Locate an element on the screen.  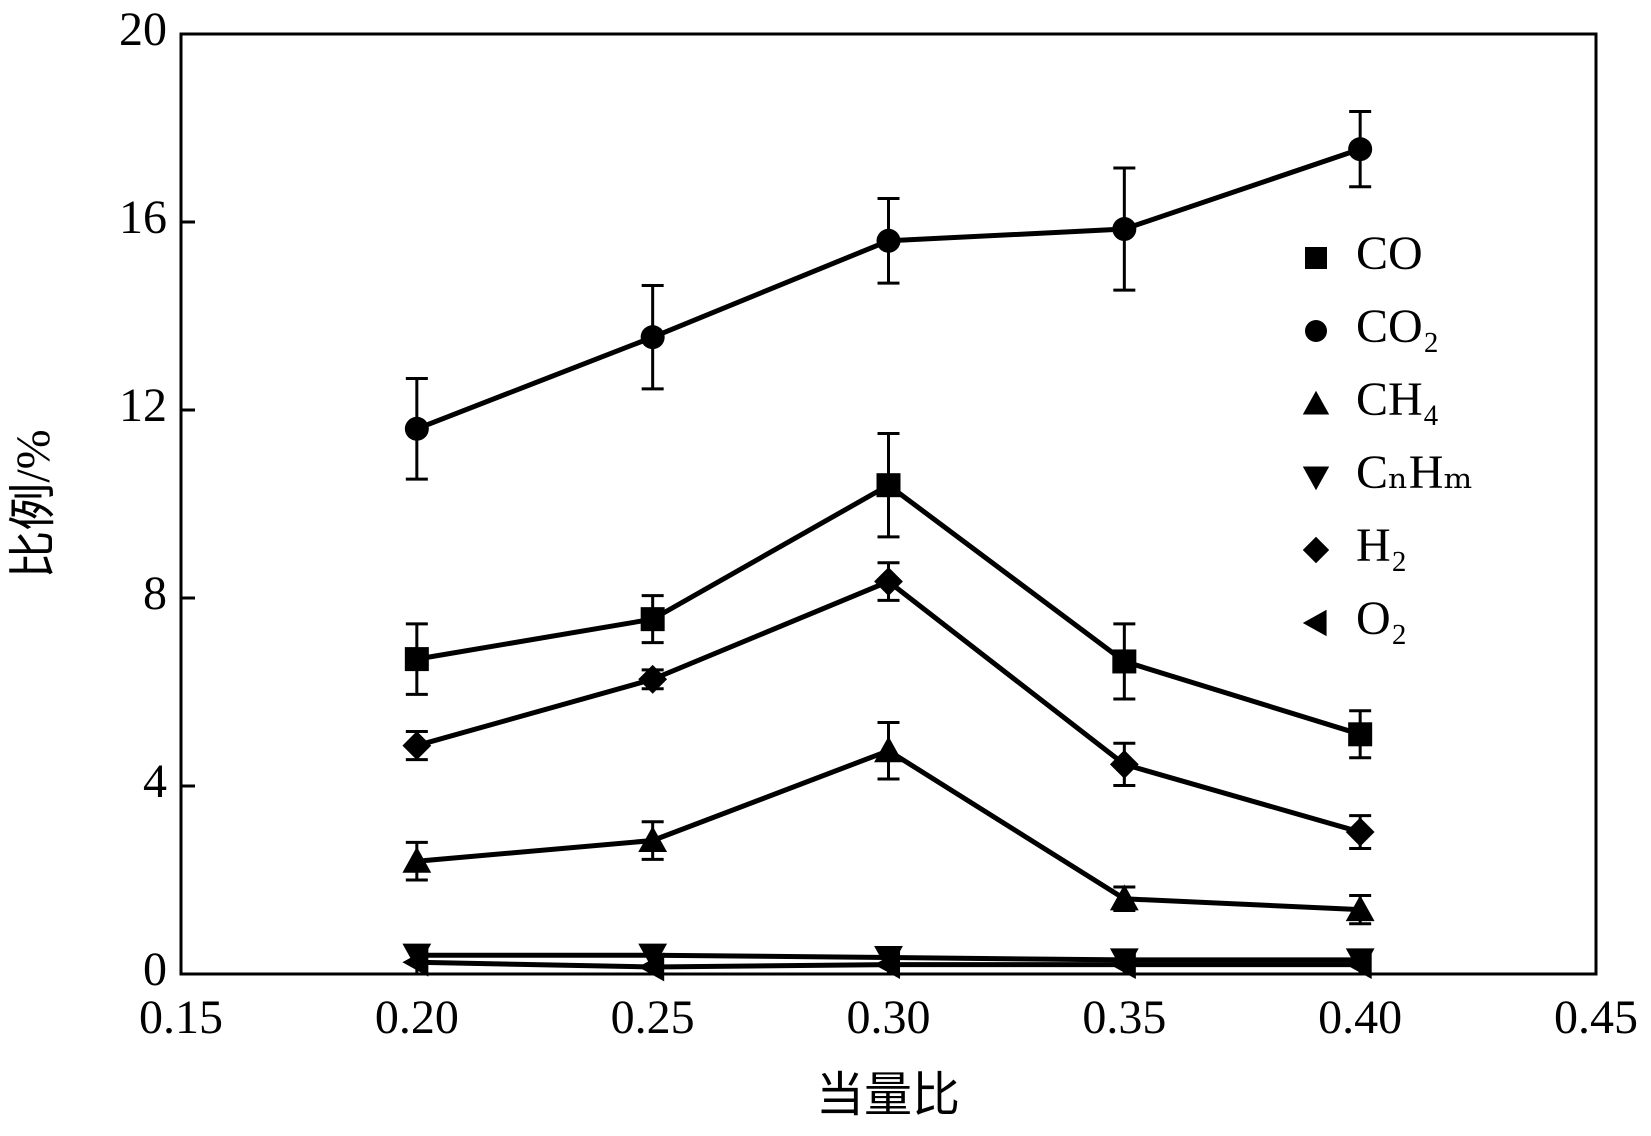
legend-label: CO is located at coordinates (1389, 253).